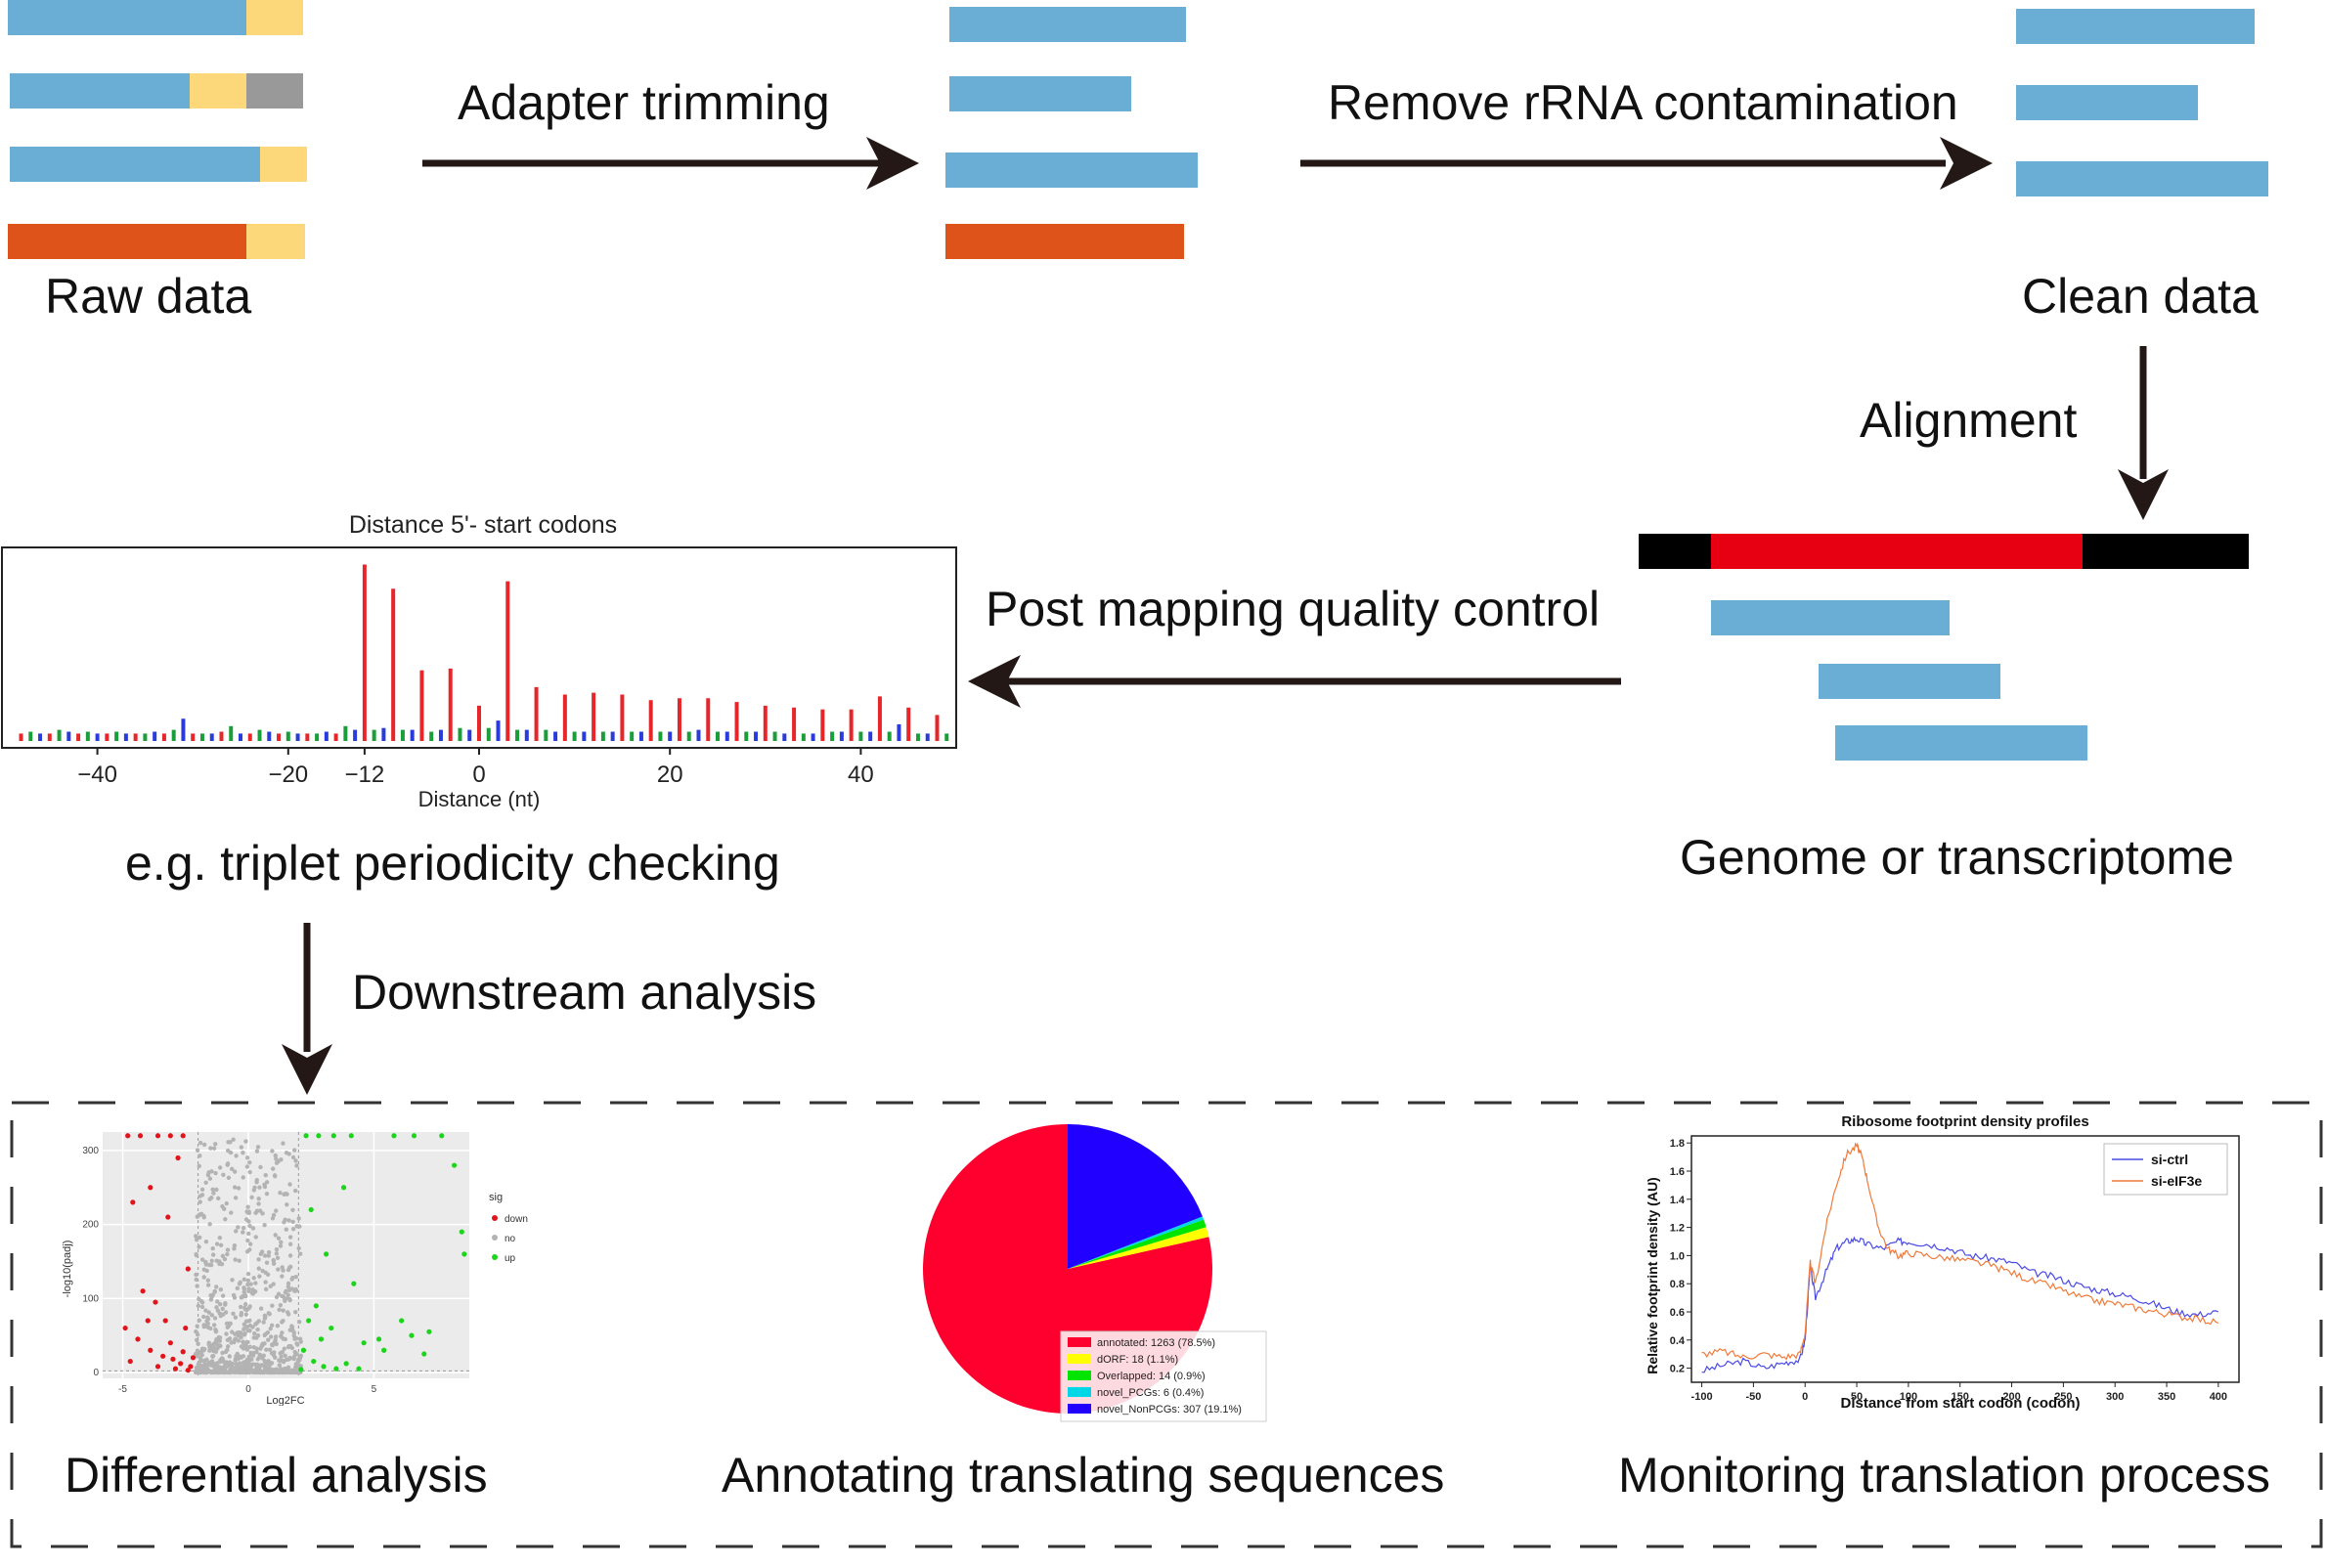 The image size is (2326, 1568). What do you see at coordinates (67, 1270) in the screenshot?
I see `volcano-ylabel: -log10(padj)` at bounding box center [67, 1270].